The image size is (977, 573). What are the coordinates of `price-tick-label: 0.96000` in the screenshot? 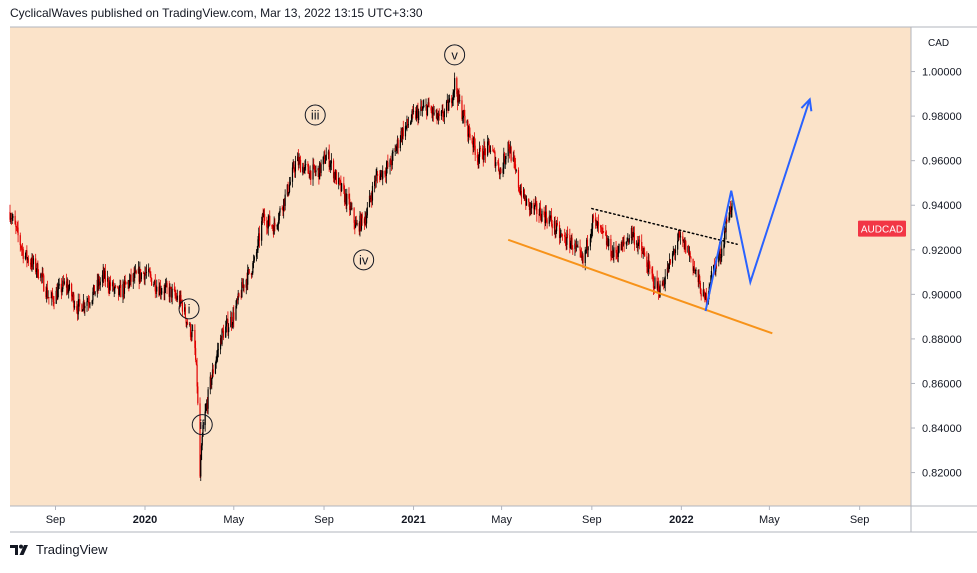 It's located at (942, 162).